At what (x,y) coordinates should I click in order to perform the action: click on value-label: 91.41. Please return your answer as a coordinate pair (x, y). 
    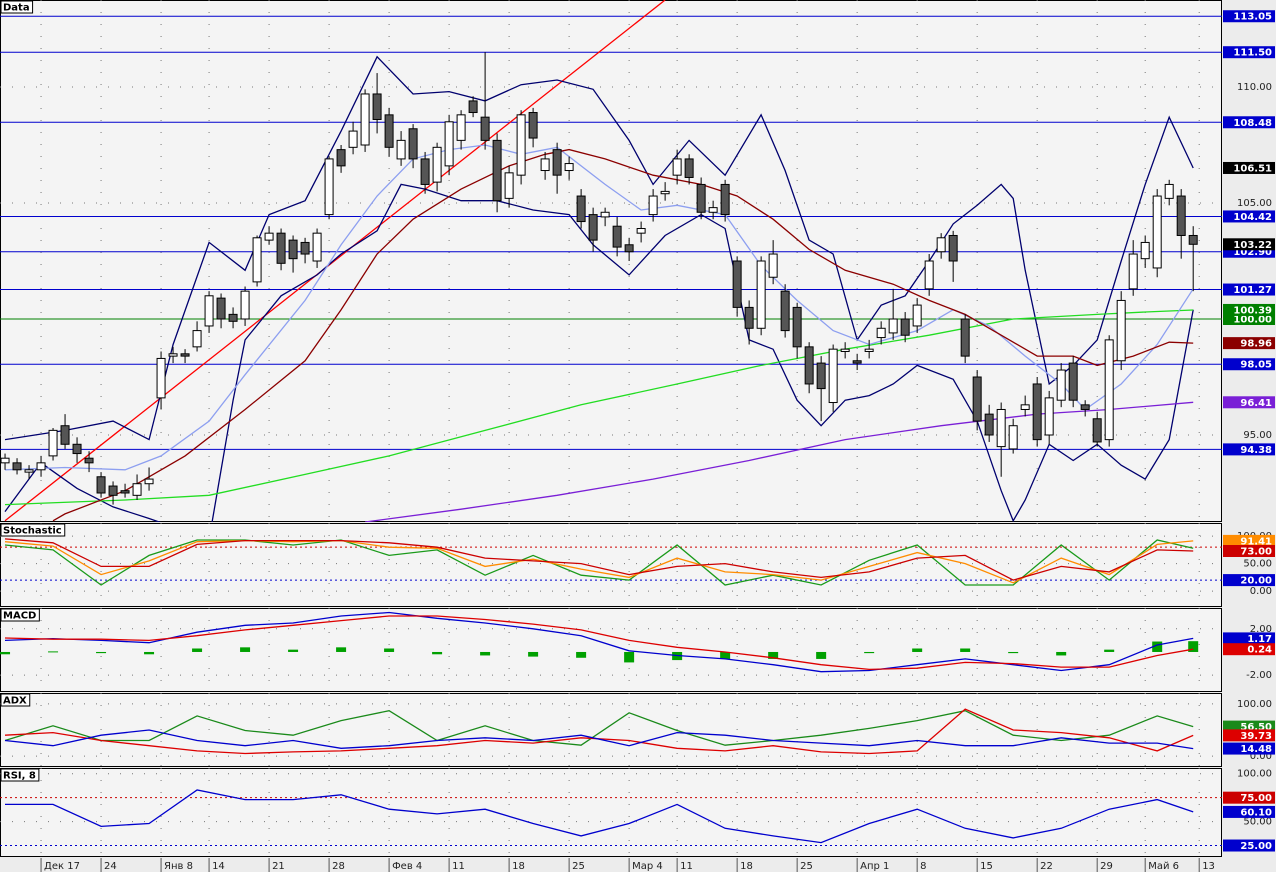
    Looking at the image, I should click on (1256, 541).